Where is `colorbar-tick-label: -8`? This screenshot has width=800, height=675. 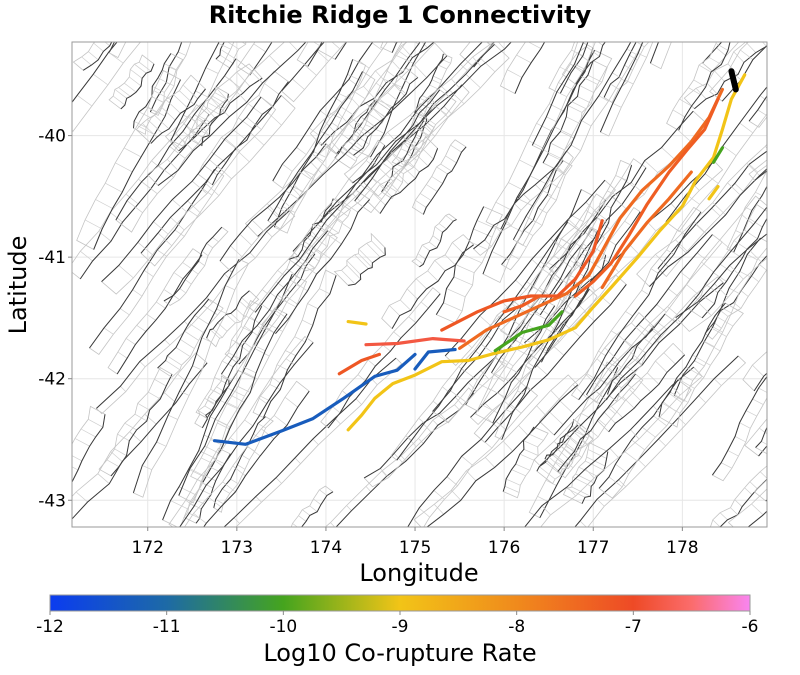
colorbar-tick-label: -8 is located at coordinates (516, 627).